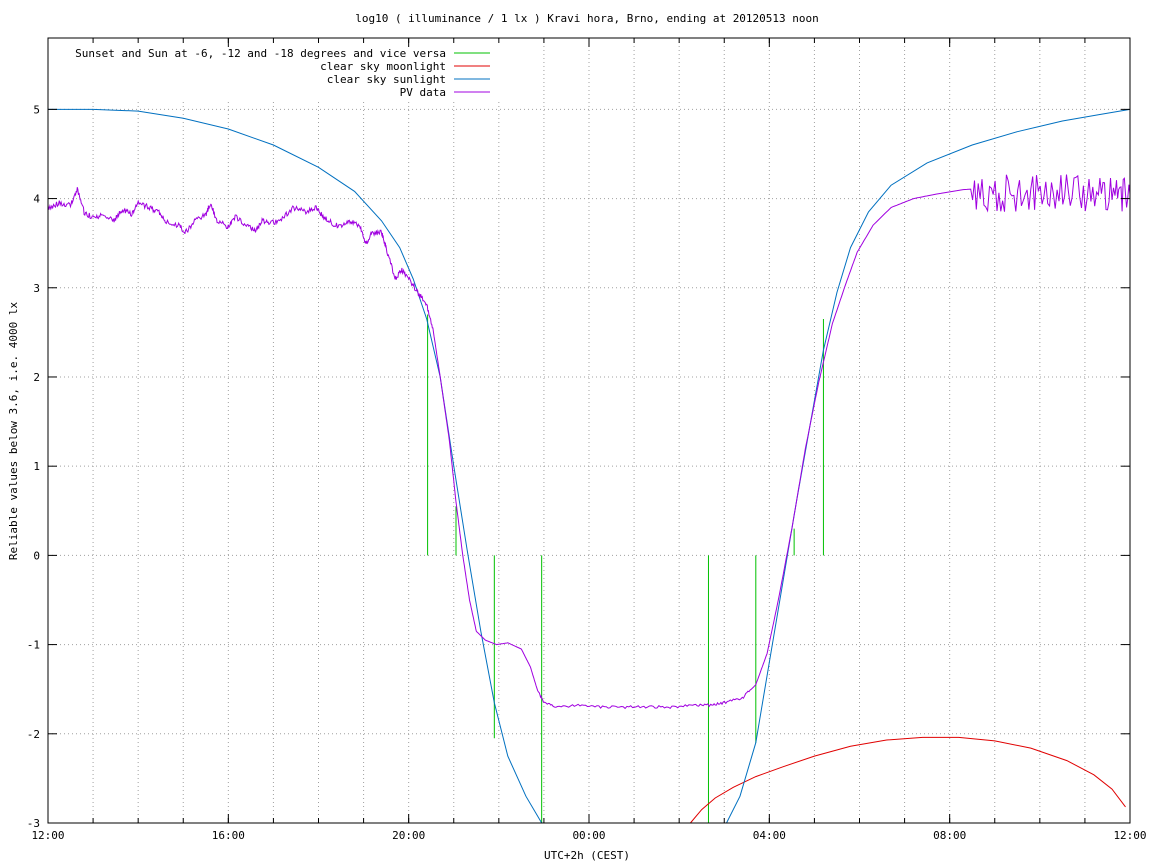 The width and height of the screenshot is (1151, 863). I want to click on y-axis-label: Reliable values below 3.6, i.e. 4000 lx, so click(13, 430).